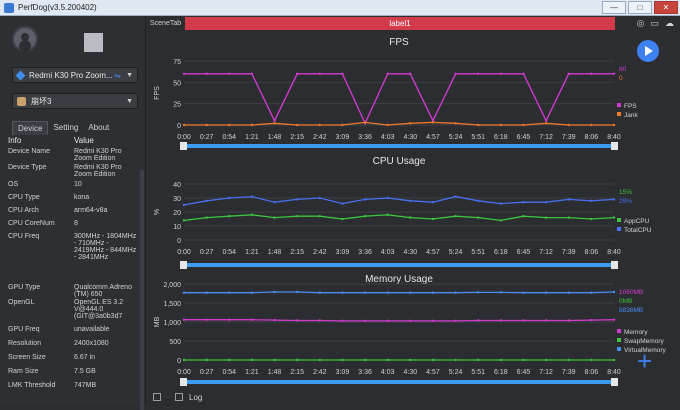 This screenshot has width=680, height=410. Describe the element at coordinates (66, 127) in the screenshot. I see `tab-setting: Setting` at that location.